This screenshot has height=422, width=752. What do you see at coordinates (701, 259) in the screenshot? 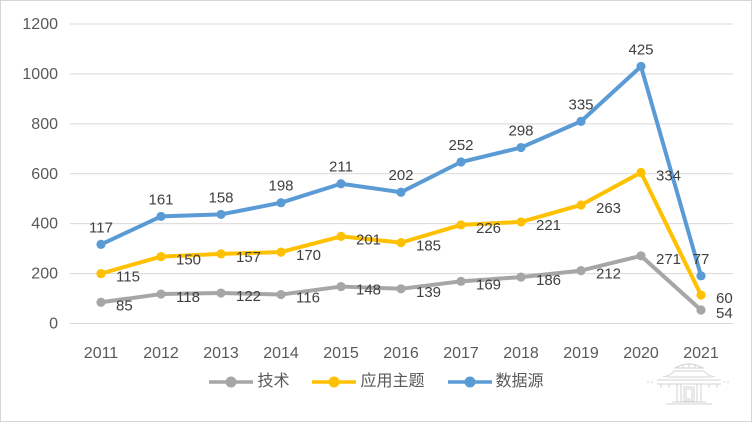
I see `data-label: 77` at bounding box center [701, 259].